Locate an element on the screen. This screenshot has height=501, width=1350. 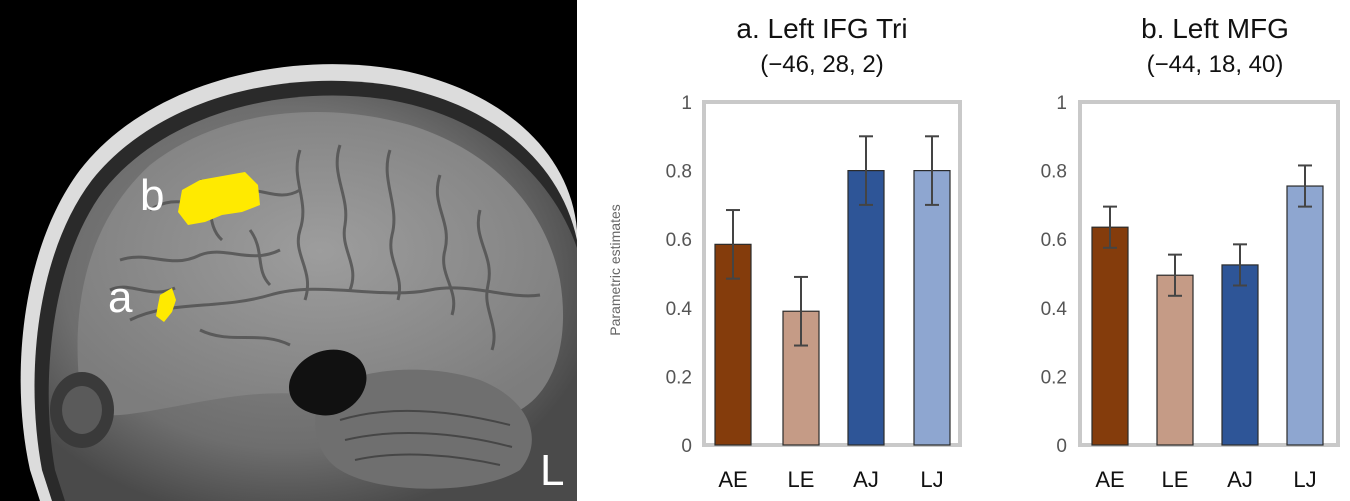
chart-a-xtick-LJ: LJ is located at coordinates (931, 479).